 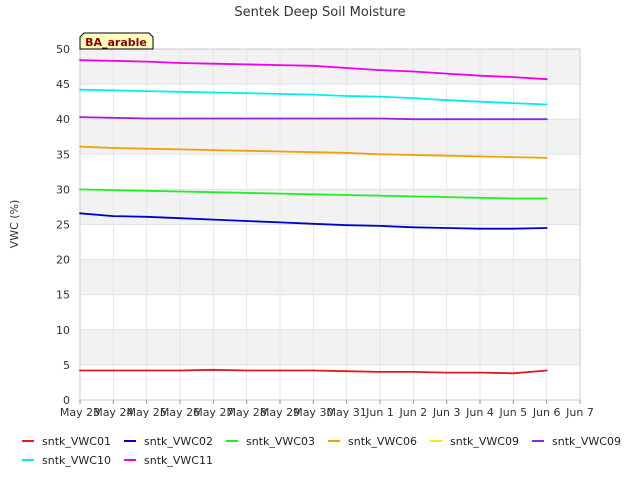 What do you see at coordinates (63, 189) in the screenshot?
I see `y-tick-label: 30` at bounding box center [63, 189].